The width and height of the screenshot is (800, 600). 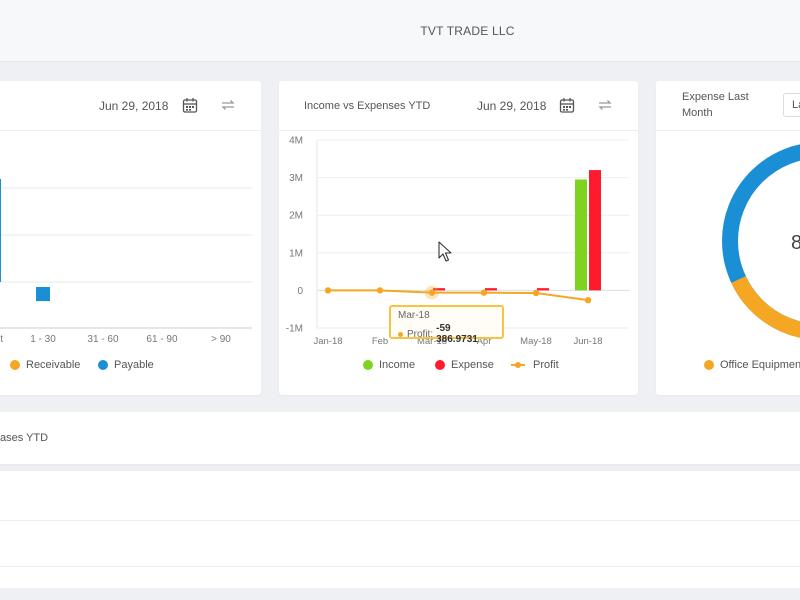 I want to click on x-tick-label: Feb, so click(x=380, y=341).